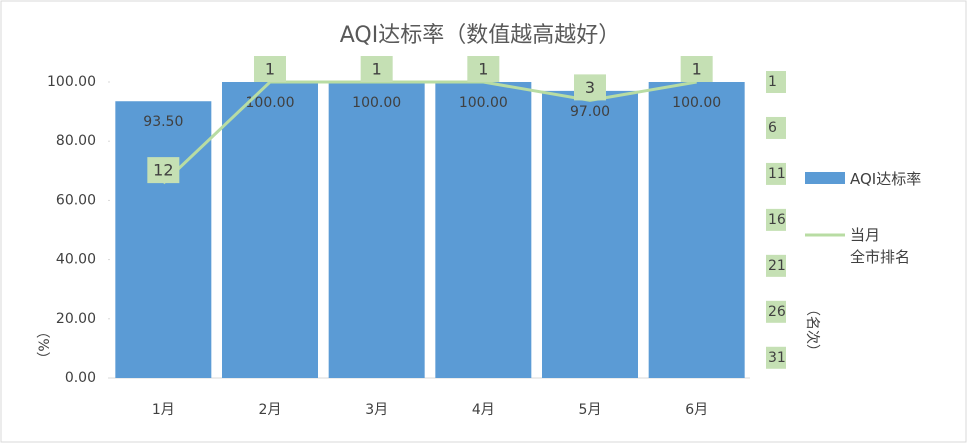  Describe the element at coordinates (429, 132) in the screenshot. I see `line` at that location.